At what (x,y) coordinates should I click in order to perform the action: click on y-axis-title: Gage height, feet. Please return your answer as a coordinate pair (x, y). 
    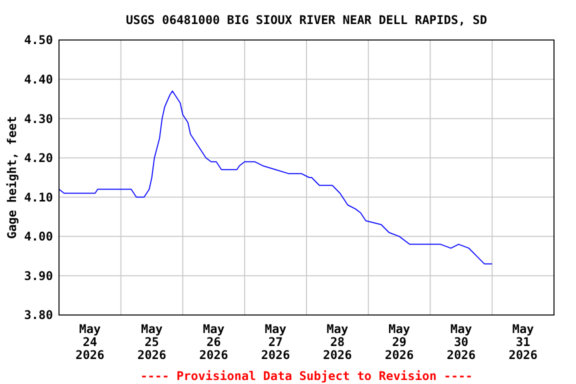
    Looking at the image, I should click on (12, 177).